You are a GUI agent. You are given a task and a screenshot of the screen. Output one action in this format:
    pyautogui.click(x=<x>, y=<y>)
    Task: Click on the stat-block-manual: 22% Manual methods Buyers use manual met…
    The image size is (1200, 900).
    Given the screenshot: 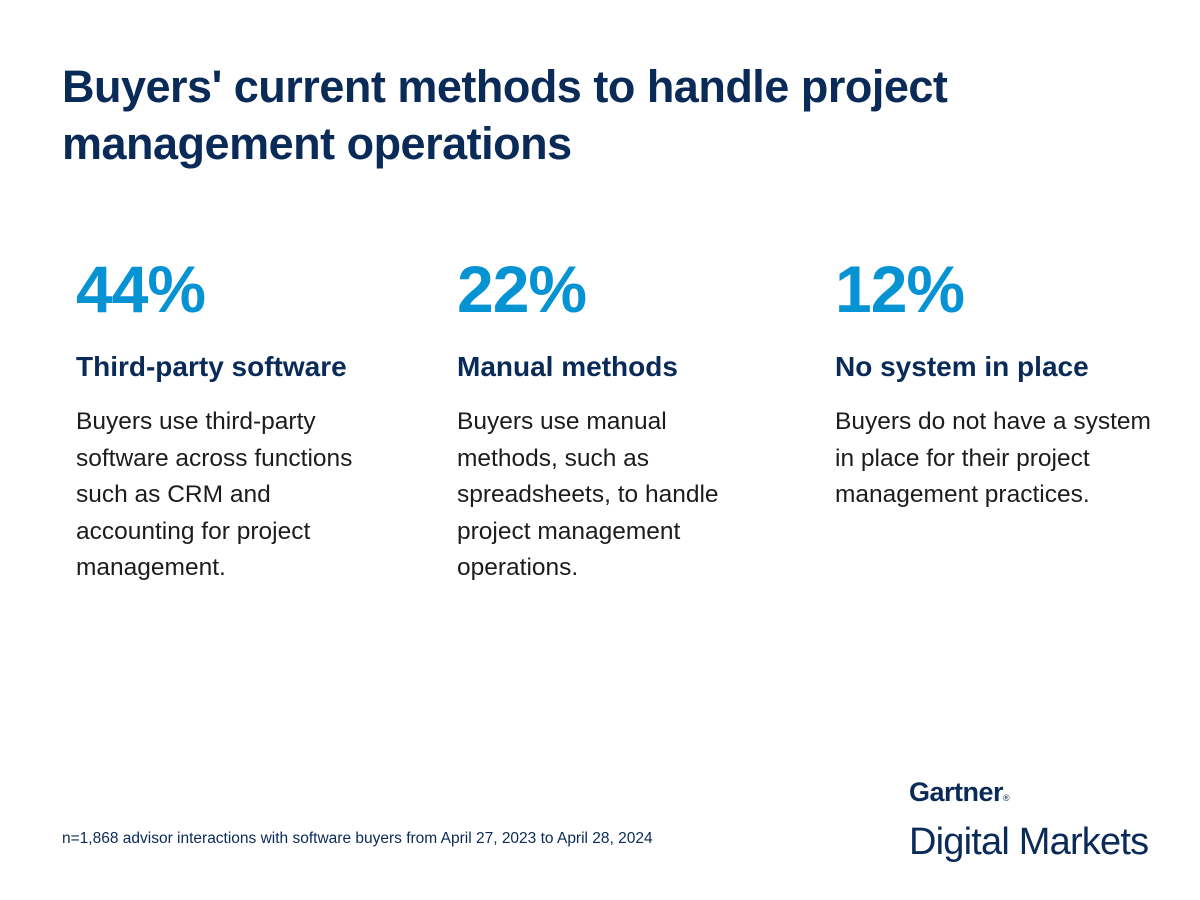 What is the action you would take?
    pyautogui.click(x=588, y=419)
    